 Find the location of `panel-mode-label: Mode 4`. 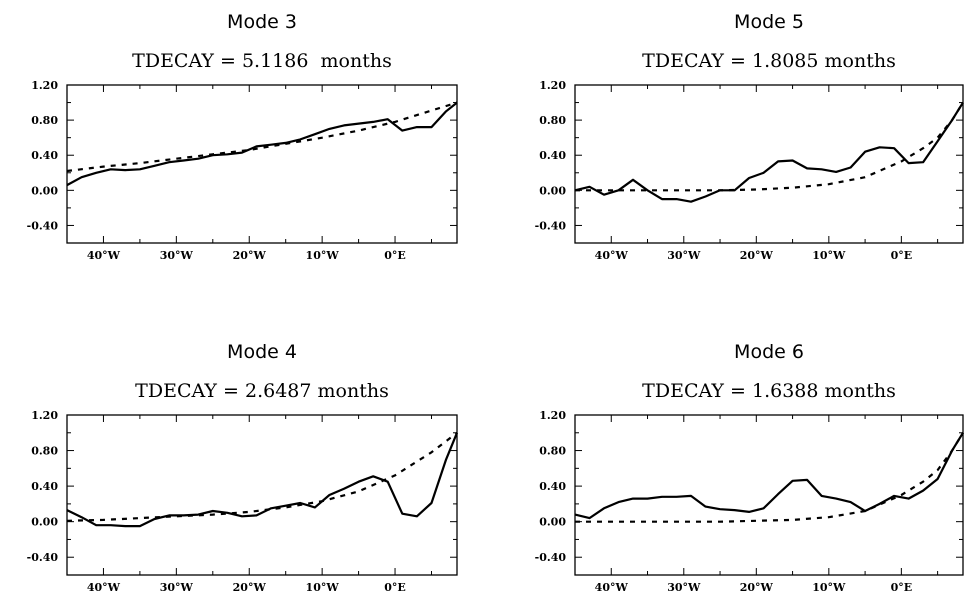

panel-mode-label: Mode 4 is located at coordinates (262, 352).